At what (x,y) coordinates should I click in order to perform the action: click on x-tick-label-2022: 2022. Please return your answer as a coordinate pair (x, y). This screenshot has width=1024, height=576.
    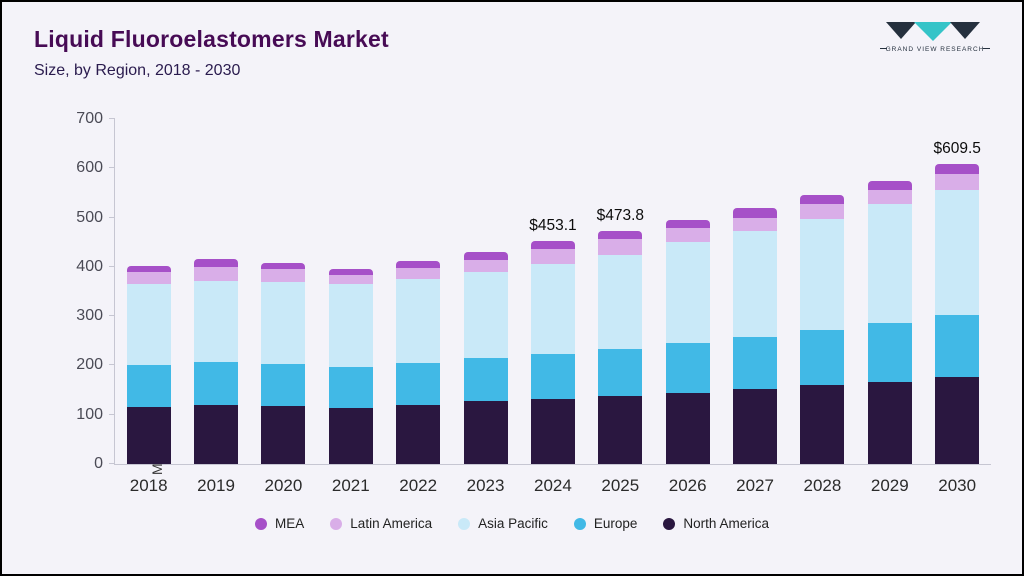
    Looking at the image, I should click on (418, 485).